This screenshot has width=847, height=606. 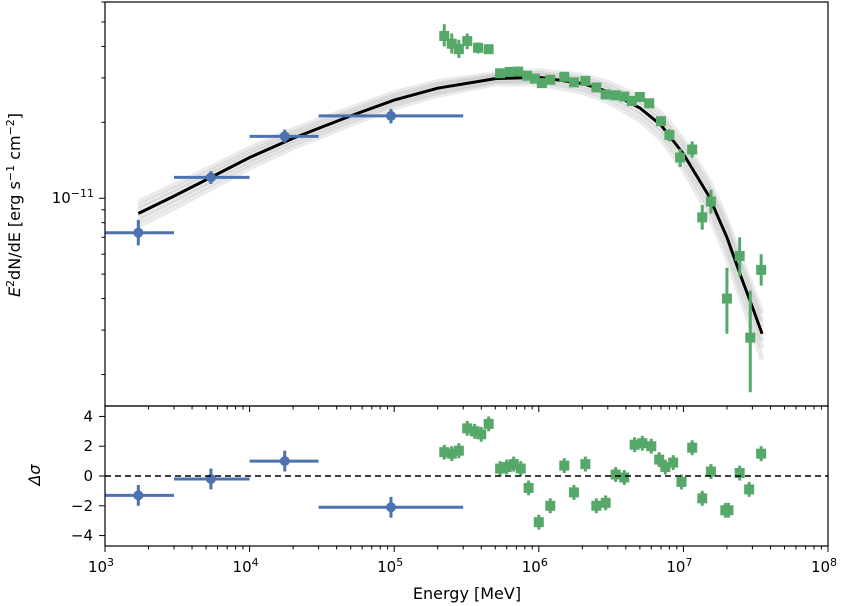 I want to click on x-tick-label: 10⁶, so click(x=535, y=566).